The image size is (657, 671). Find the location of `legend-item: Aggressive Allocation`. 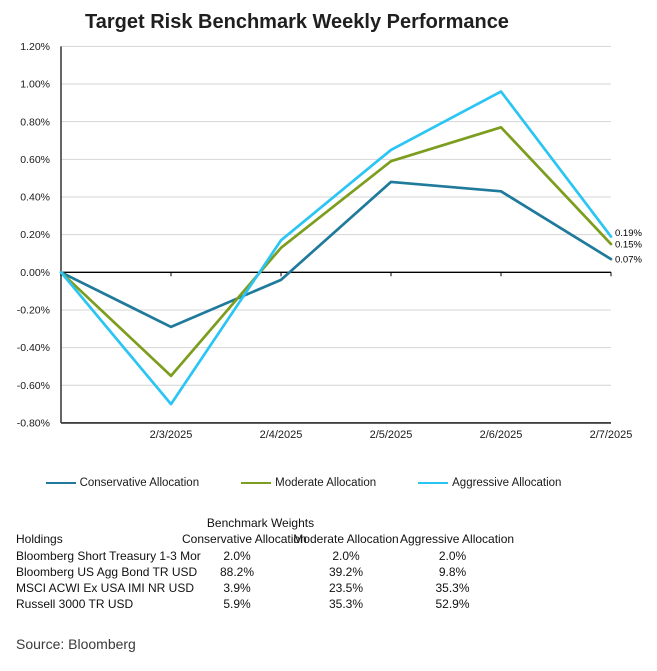

legend-item: Aggressive Allocation is located at coordinates (489, 483).